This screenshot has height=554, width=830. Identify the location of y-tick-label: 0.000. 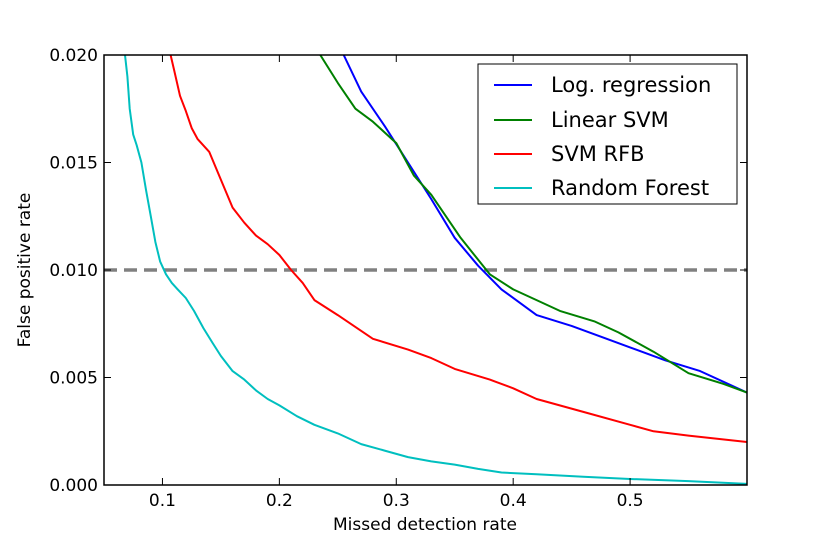
(73, 486).